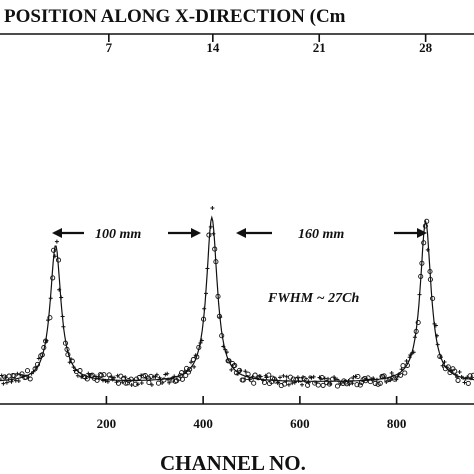  I want to click on top-tick-label: 28, so click(426, 47).